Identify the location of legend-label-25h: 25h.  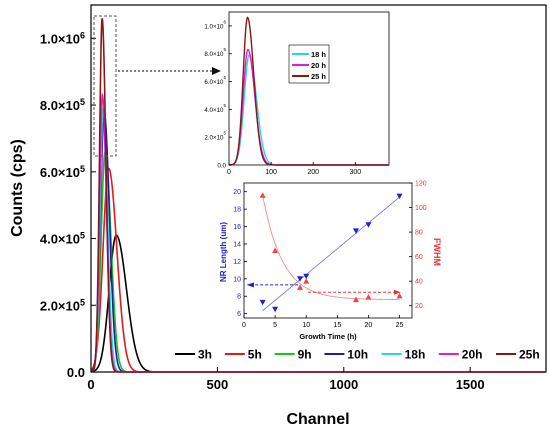
(529, 355).